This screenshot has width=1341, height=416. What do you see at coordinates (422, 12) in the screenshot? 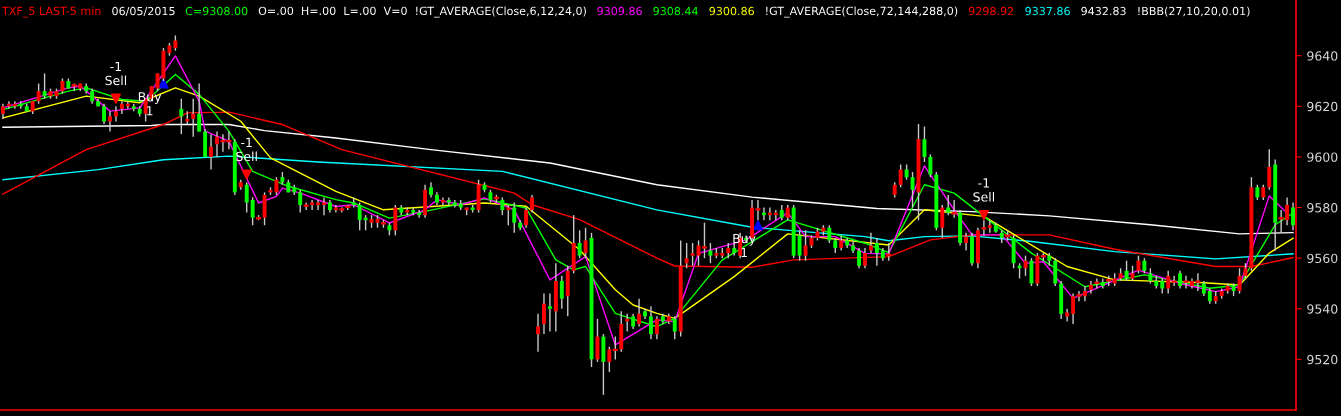
I see `annotation: O=.00 H=.00 L=.00 V=0 !GT_AVERAGE(Close,6,12,24,0)` at bounding box center [422, 12].